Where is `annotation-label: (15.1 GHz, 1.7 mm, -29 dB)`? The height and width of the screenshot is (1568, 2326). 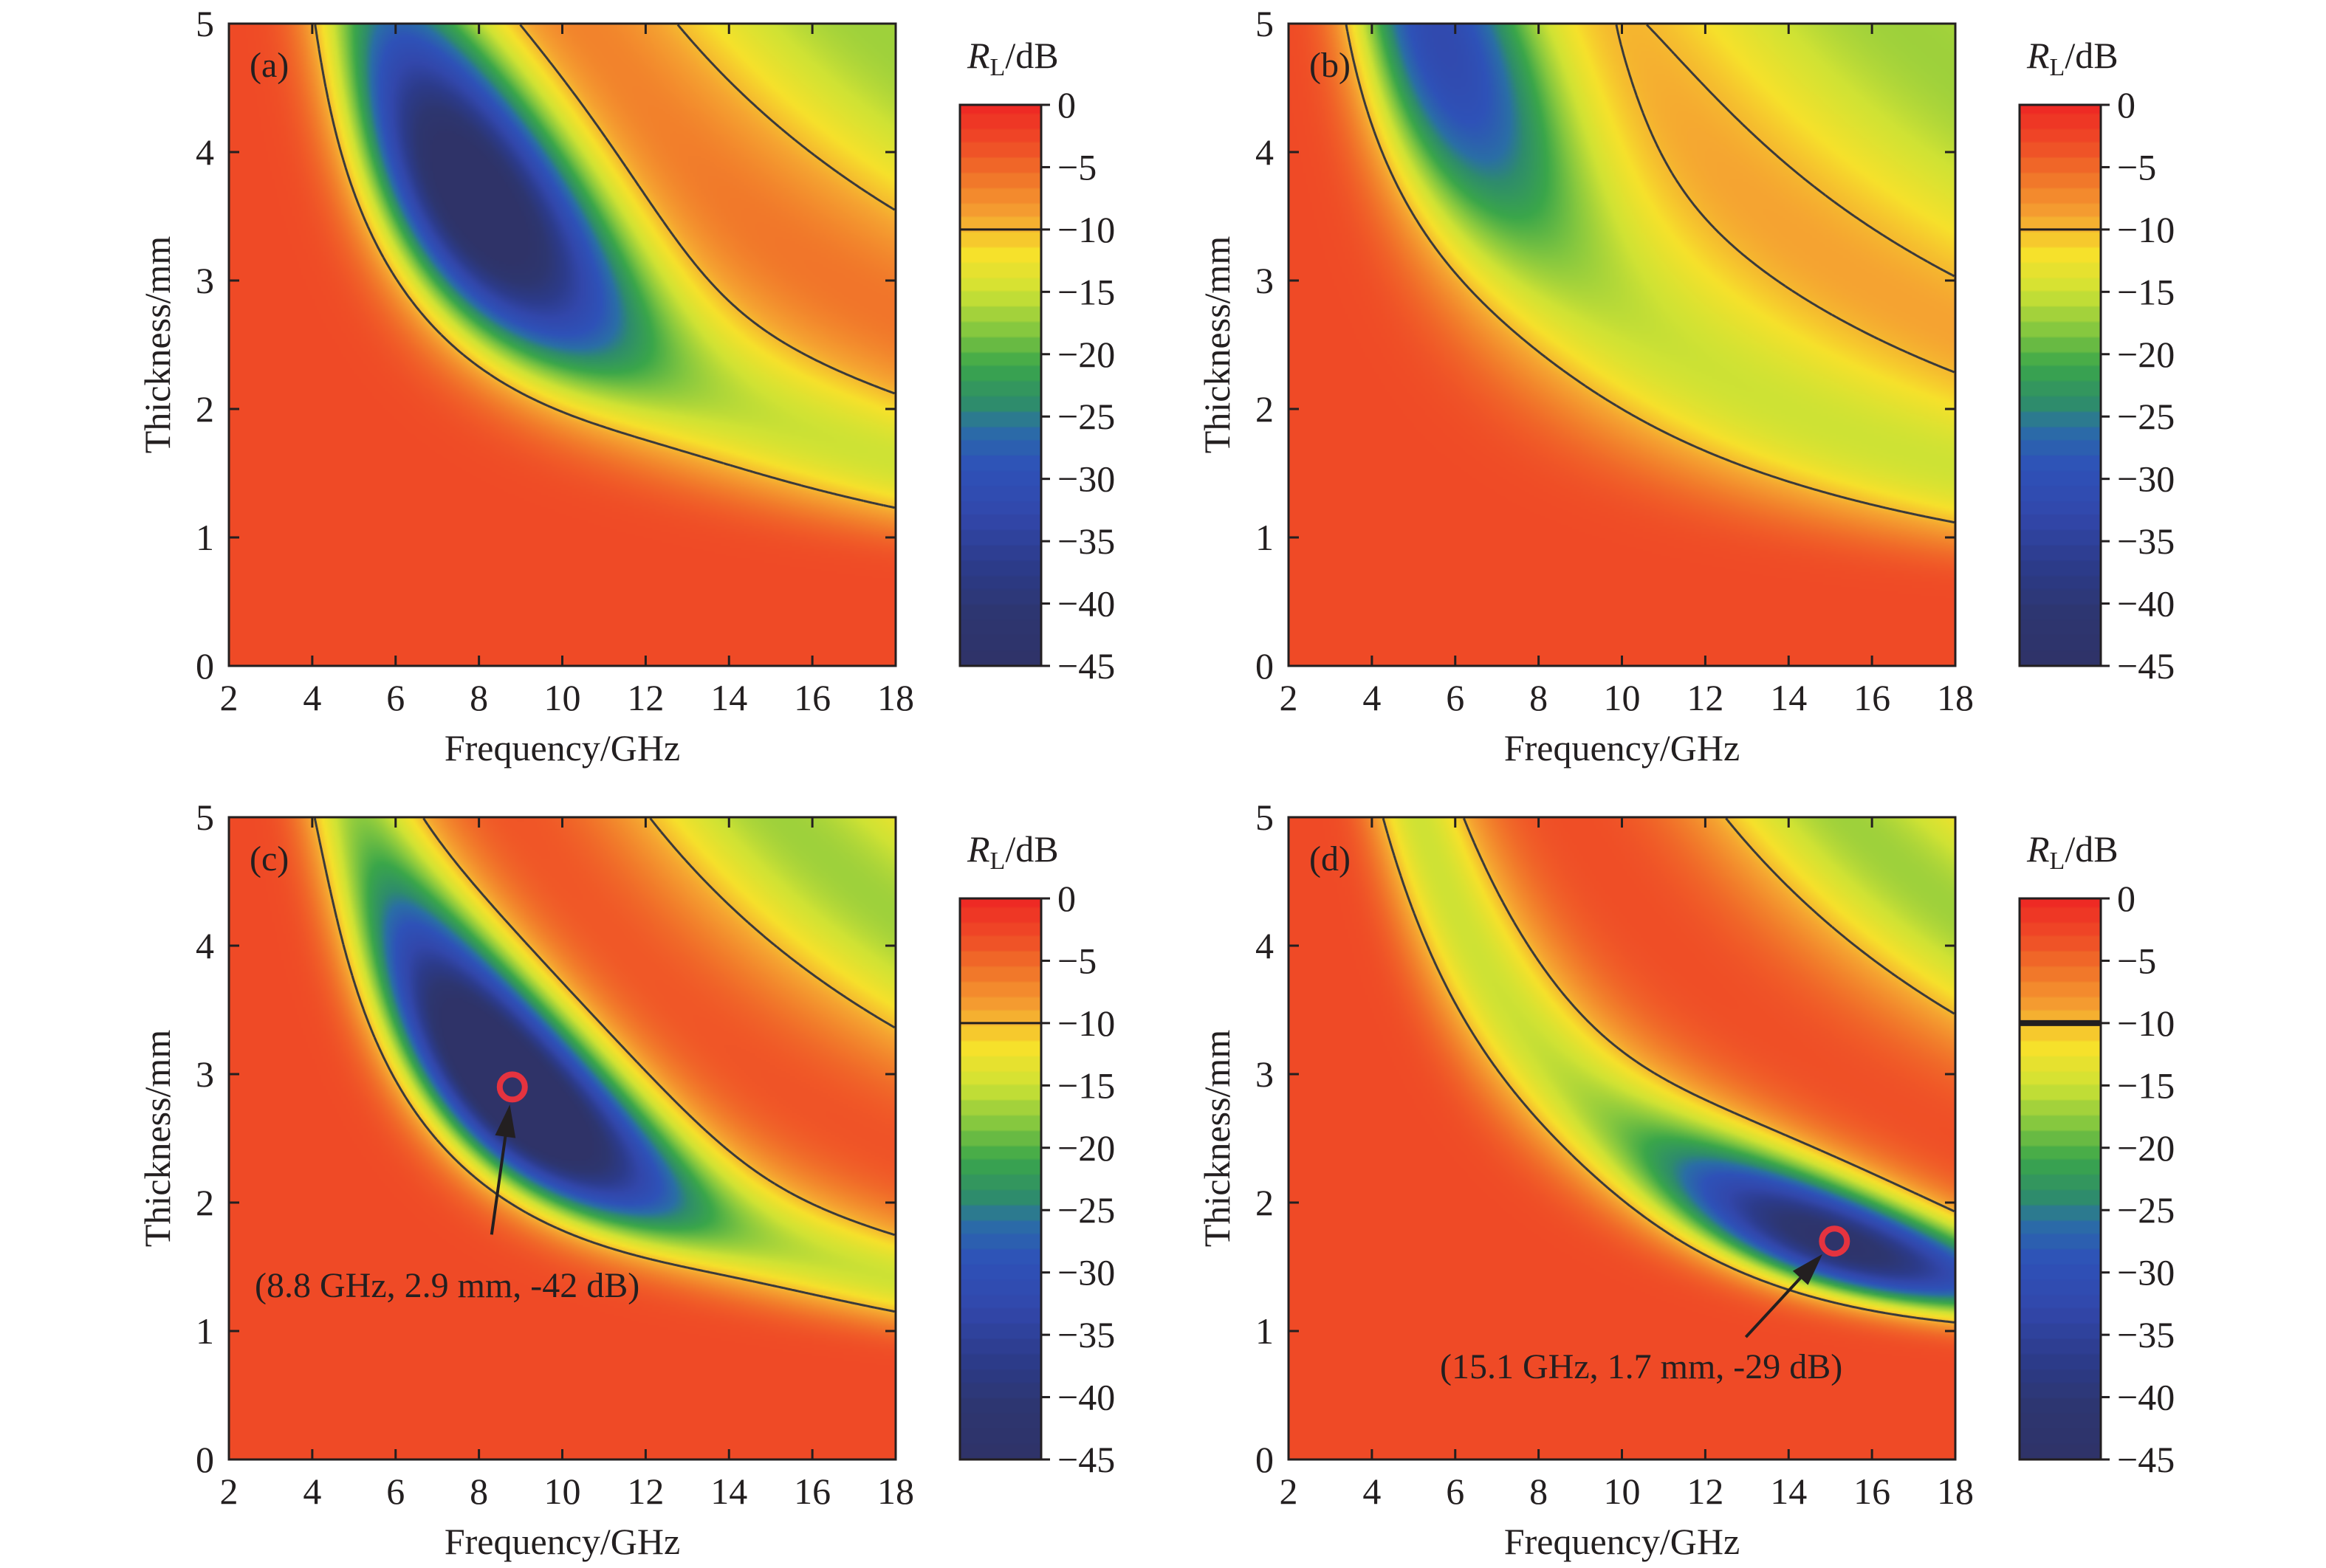
annotation-label: (15.1 GHz, 1.7 mm, -29 dB) is located at coordinates (1641, 1366).